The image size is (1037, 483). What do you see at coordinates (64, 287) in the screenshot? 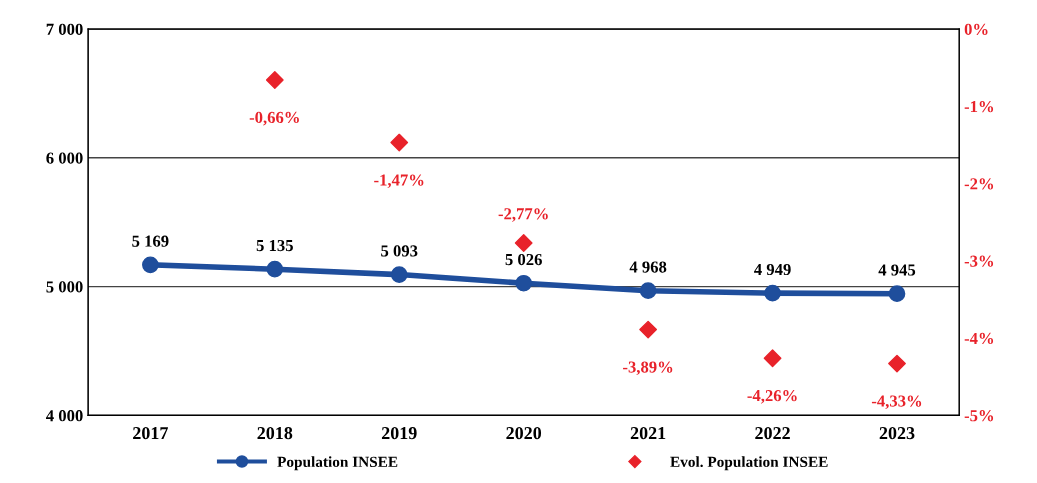
I see `y-tick-label: 5 000` at bounding box center [64, 287].